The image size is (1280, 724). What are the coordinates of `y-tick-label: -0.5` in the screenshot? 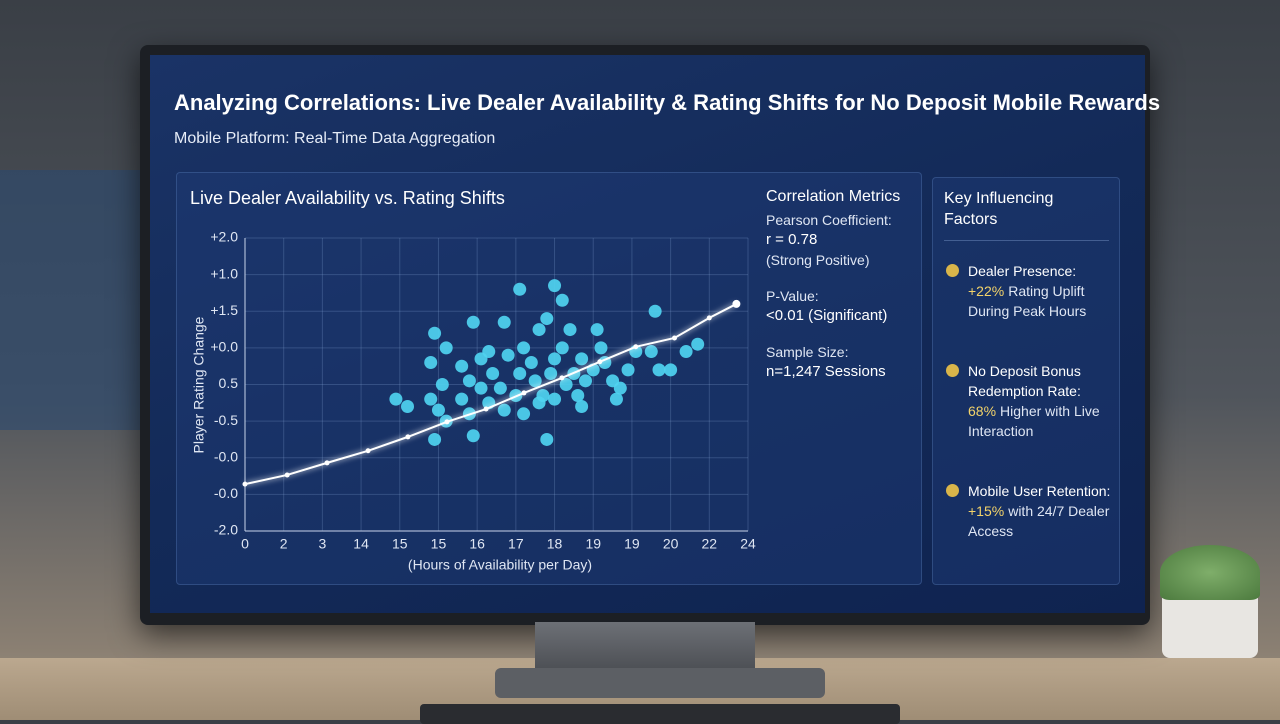 It's located at (226, 420).